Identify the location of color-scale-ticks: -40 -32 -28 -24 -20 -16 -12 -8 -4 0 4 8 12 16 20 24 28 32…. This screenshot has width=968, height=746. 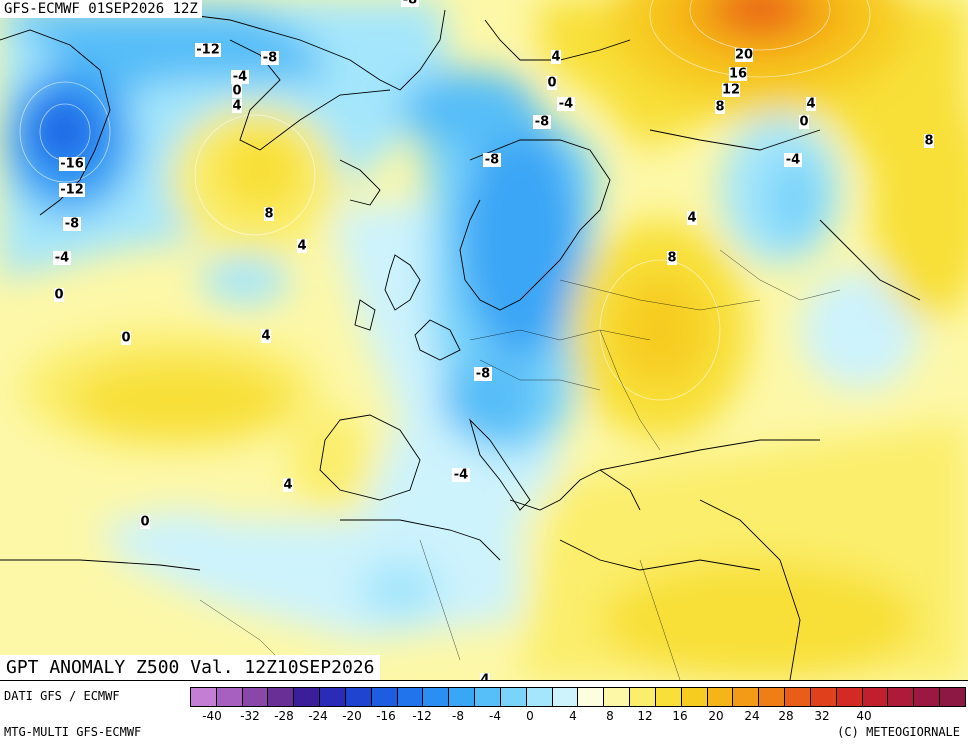
(578, 717).